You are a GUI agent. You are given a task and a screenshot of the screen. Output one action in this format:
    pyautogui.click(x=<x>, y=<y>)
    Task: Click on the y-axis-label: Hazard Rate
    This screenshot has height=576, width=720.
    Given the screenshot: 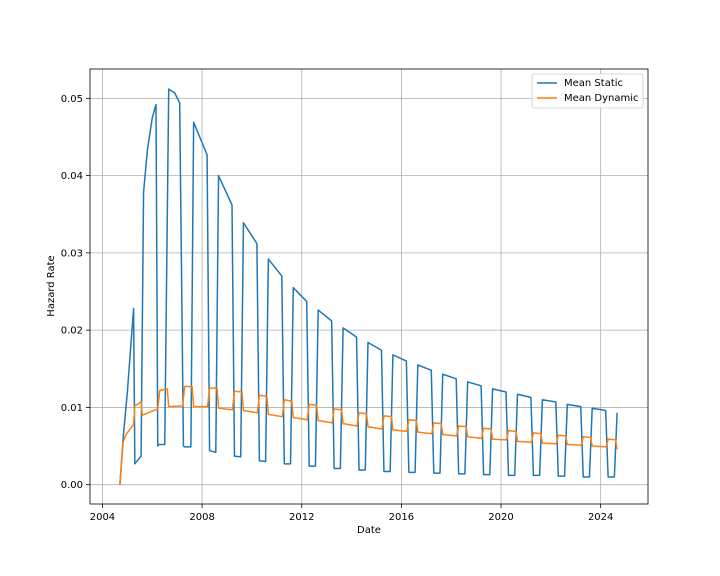 What is the action you would take?
    pyautogui.click(x=51, y=285)
    